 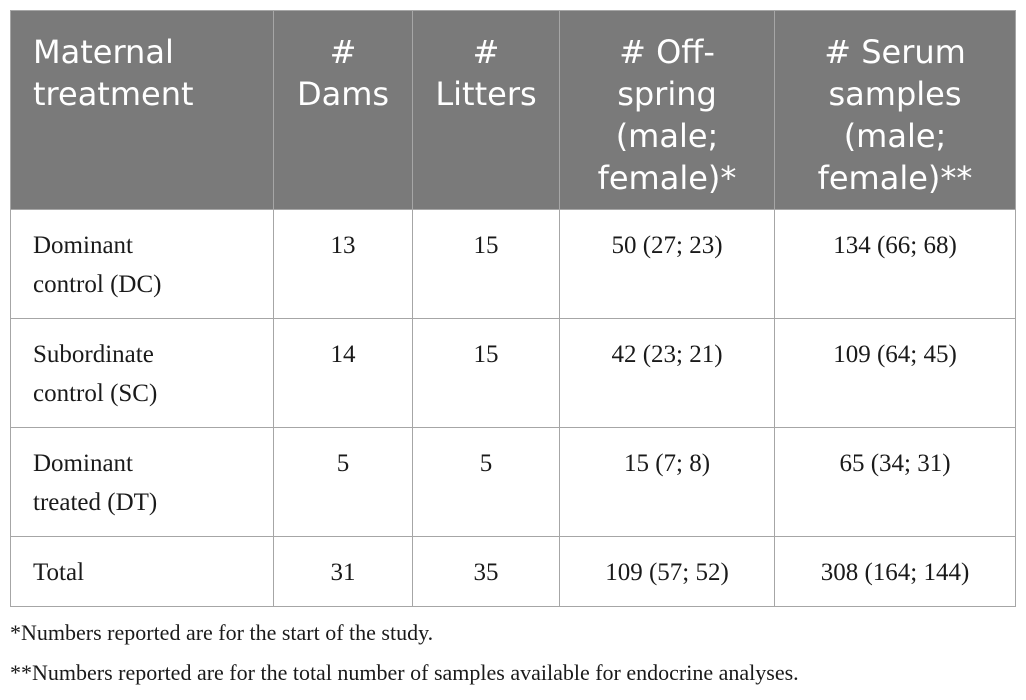 What do you see at coordinates (895, 264) in the screenshot?
I see `cell-serum-samples: 134 (66; 68)` at bounding box center [895, 264].